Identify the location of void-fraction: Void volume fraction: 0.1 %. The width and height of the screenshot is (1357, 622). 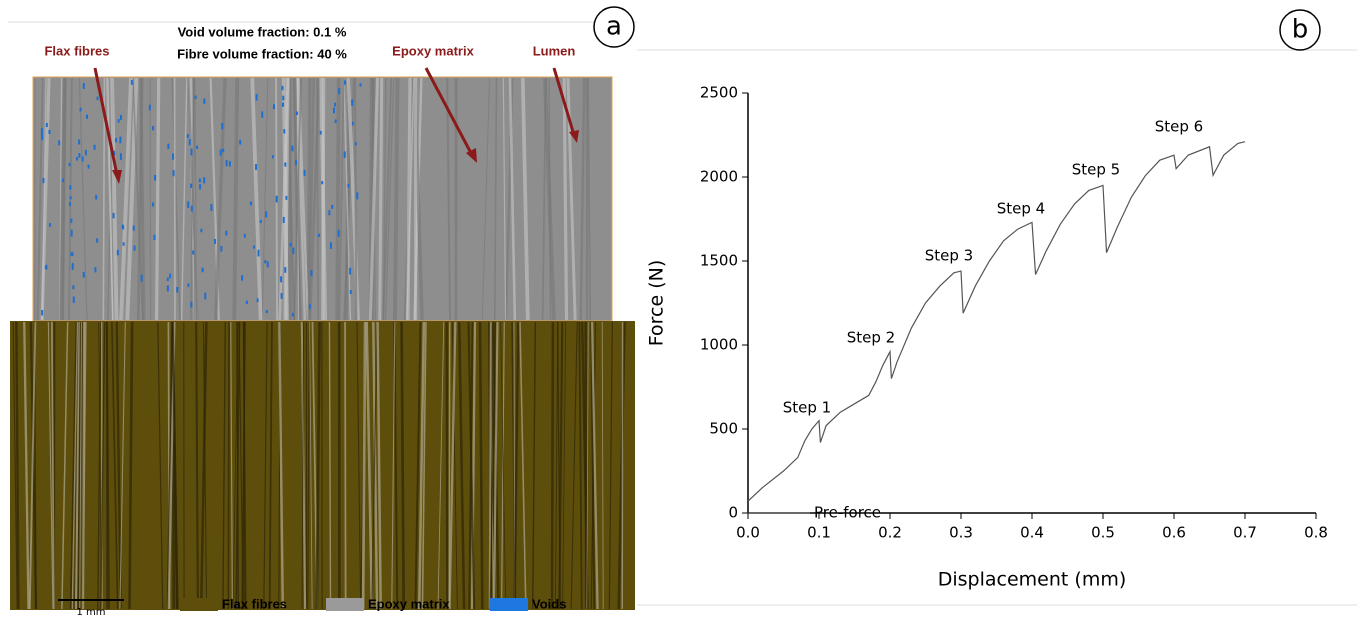
(262, 31).